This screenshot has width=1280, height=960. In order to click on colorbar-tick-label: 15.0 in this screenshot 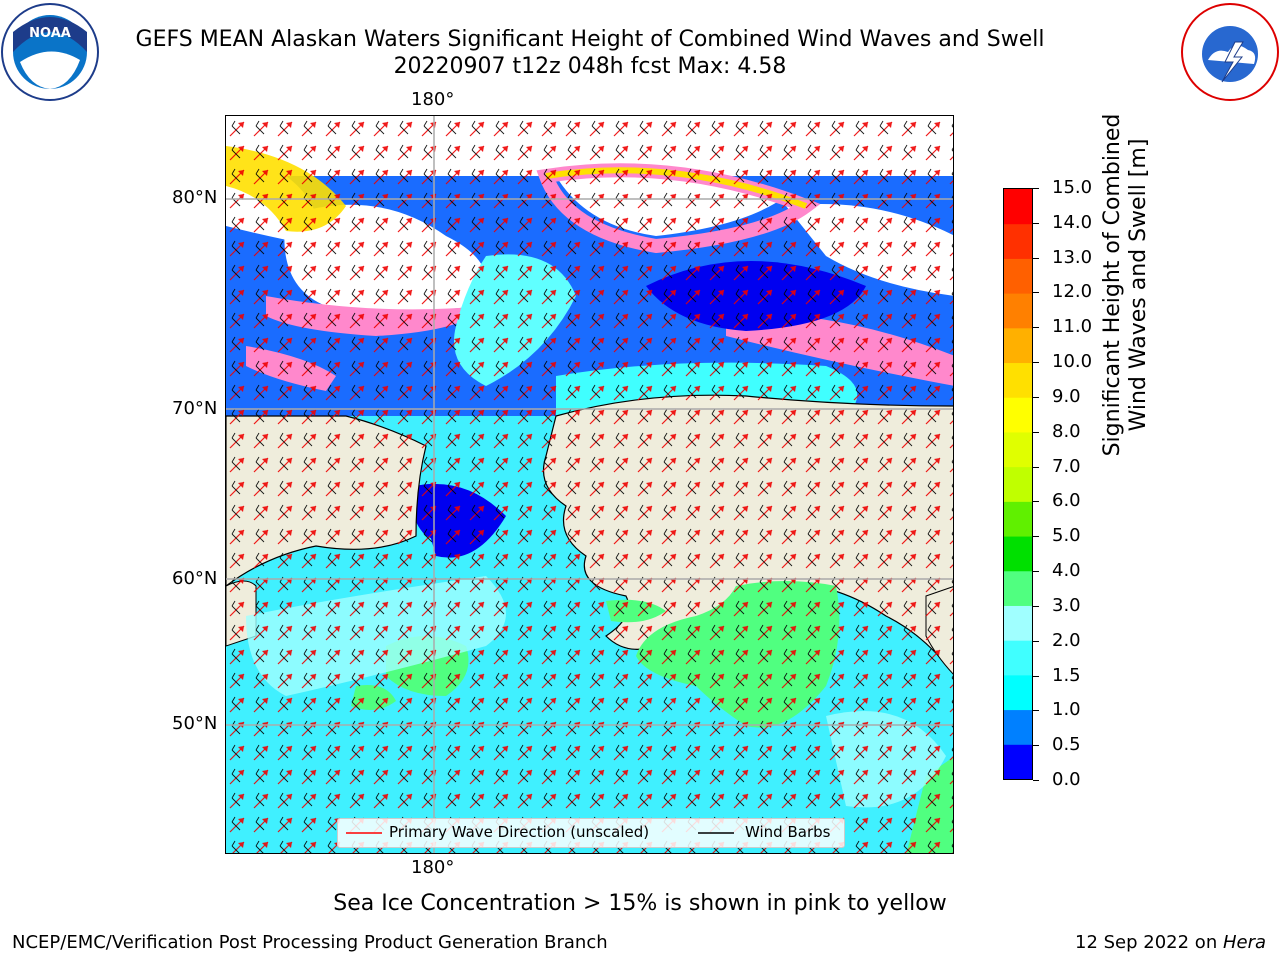, I will do `click(1072, 187)`.